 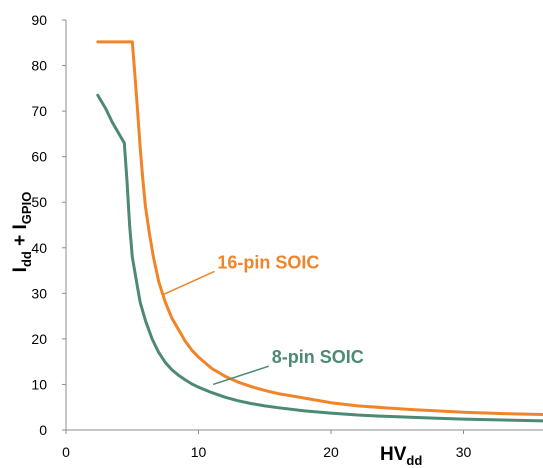 What do you see at coordinates (39, 157) in the screenshot?
I see `y-tick-label: 60` at bounding box center [39, 157].